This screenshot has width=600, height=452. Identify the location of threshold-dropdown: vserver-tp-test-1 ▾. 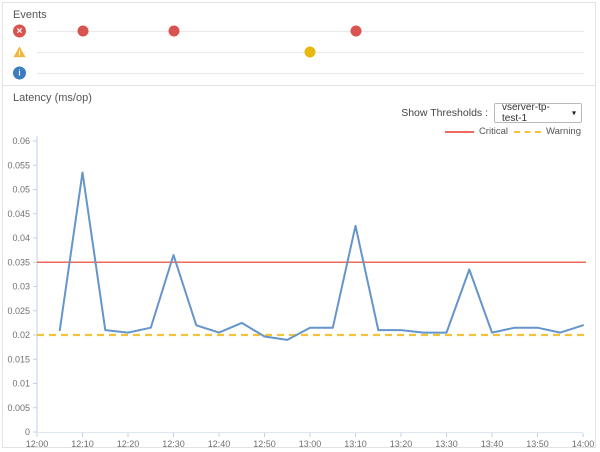
(538, 113).